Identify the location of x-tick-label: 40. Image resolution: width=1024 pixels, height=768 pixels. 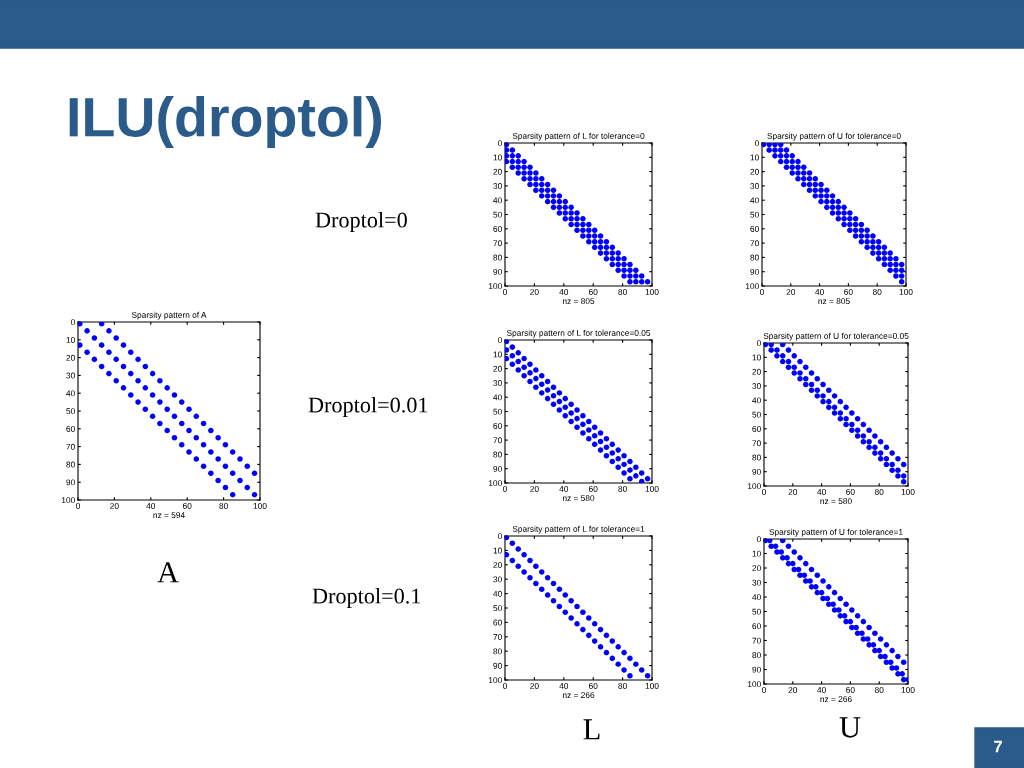
(819, 292).